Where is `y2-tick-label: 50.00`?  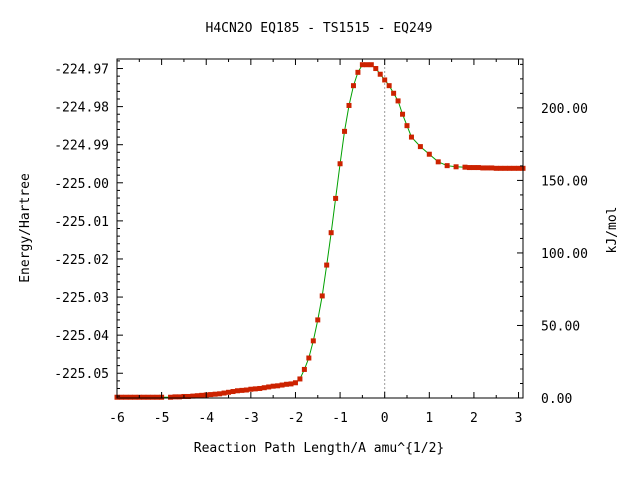
y2-tick-label: 50.00 is located at coordinates (560, 326).